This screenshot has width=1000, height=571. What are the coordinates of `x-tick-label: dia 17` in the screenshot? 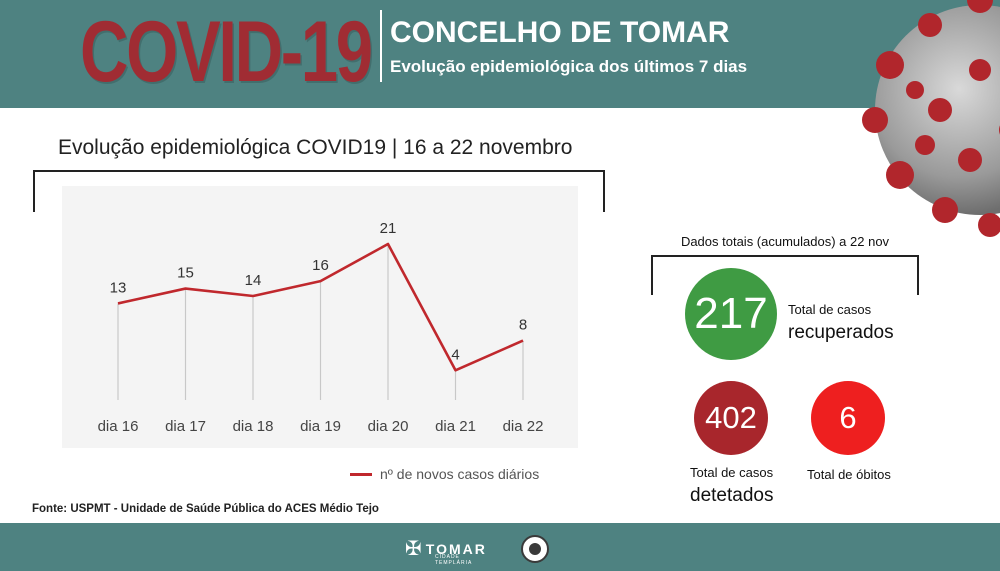 It's located at (185, 426).